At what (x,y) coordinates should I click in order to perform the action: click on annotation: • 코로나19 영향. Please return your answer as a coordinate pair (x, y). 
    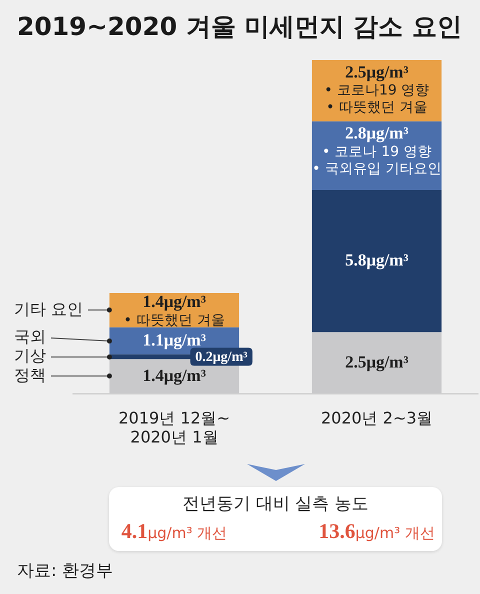
    Looking at the image, I should click on (377, 90).